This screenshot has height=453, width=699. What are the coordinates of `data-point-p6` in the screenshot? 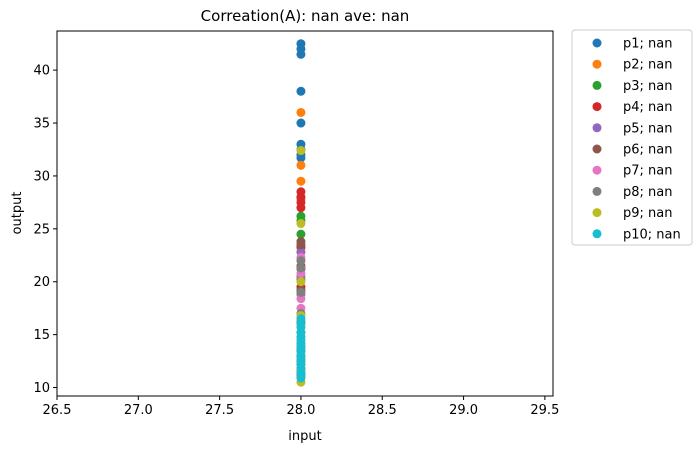 It's located at (301, 245).